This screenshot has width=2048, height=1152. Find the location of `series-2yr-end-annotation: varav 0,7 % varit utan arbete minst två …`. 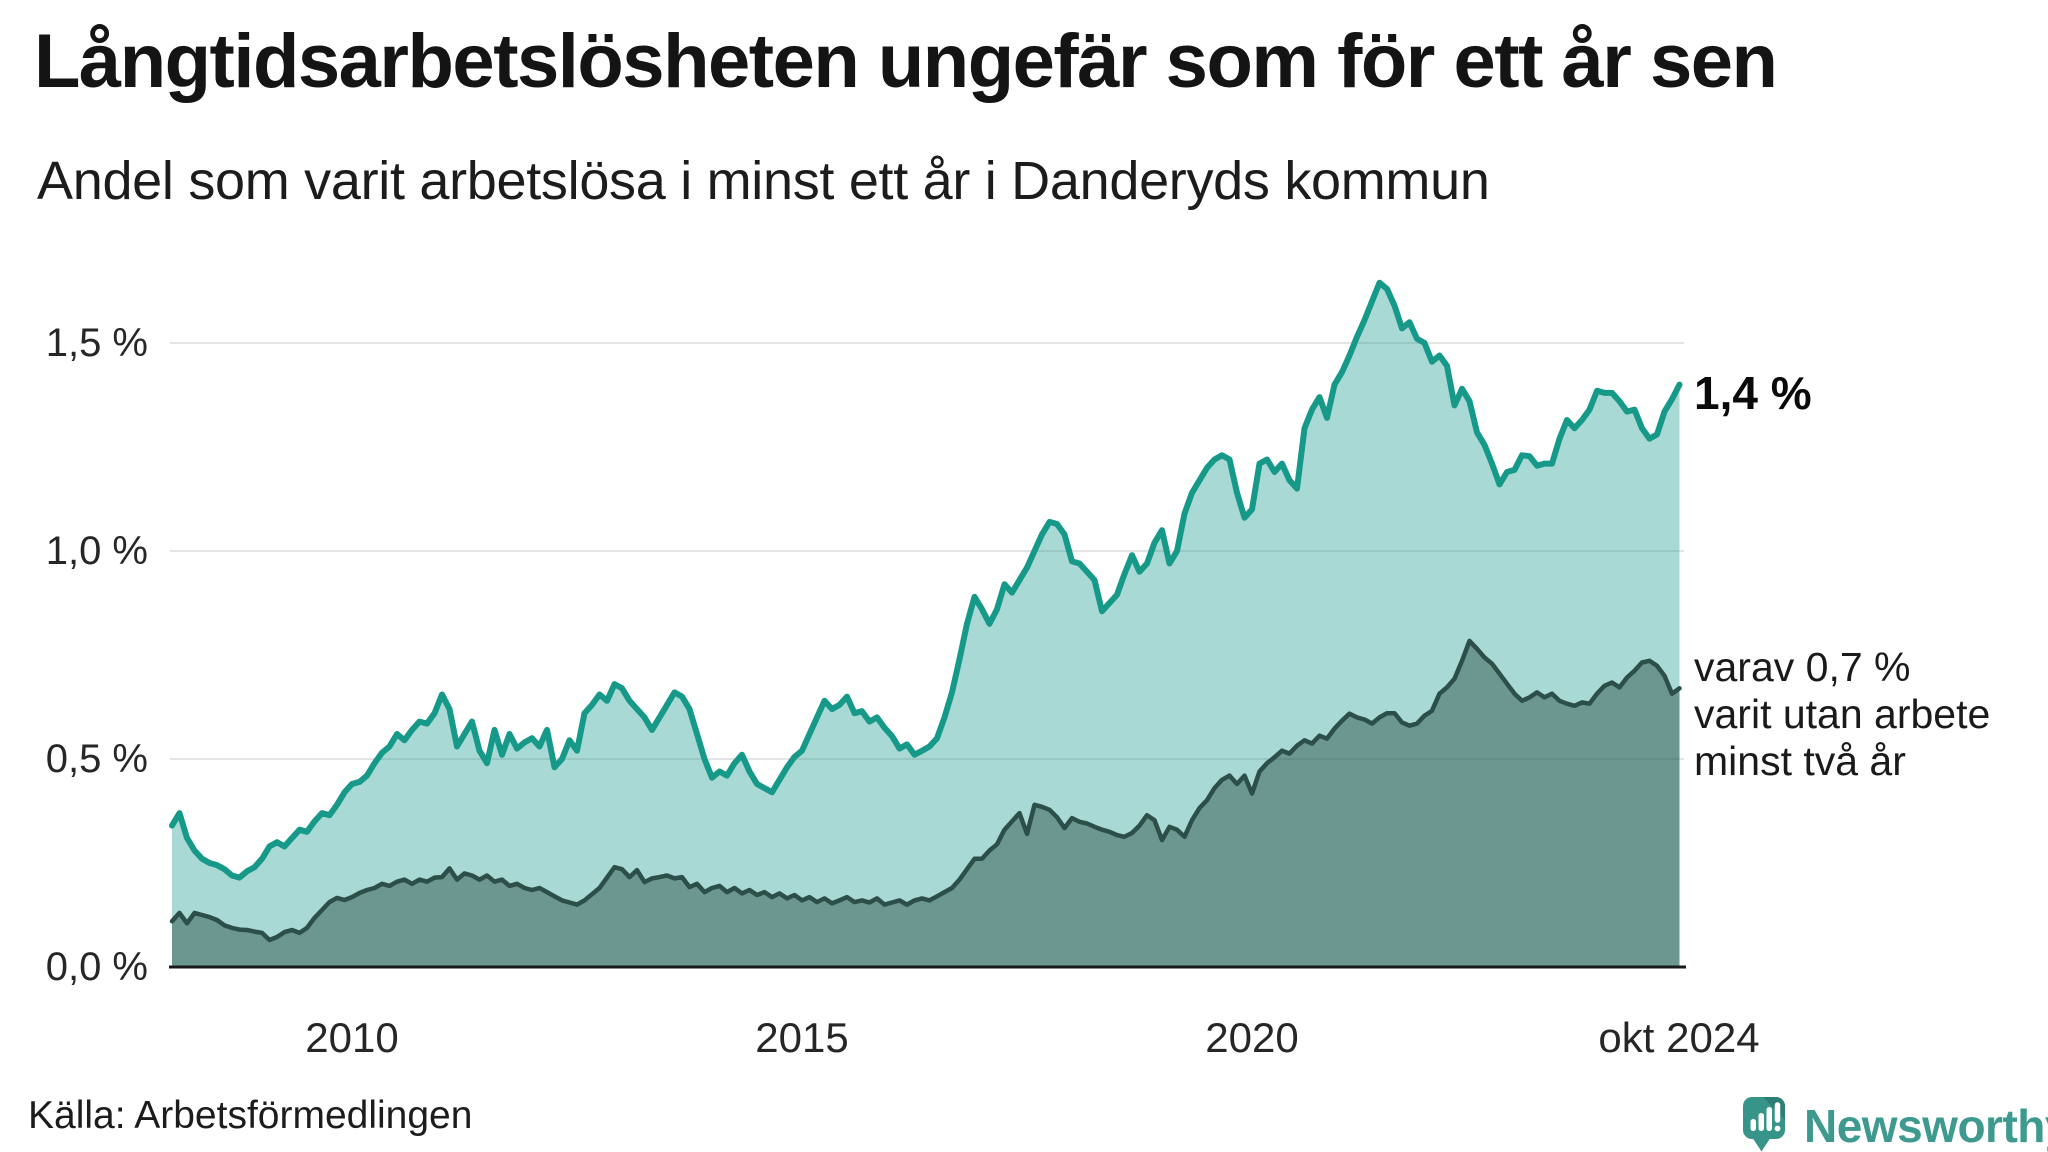

series-2yr-end-annotation: varav 0,7 % varit utan arbete minst två … is located at coordinates (1871, 714).